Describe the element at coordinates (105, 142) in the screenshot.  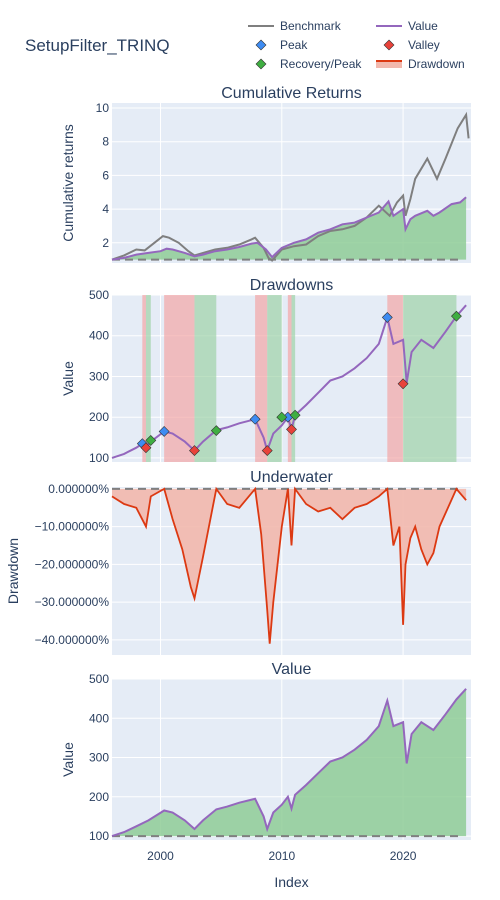
I see `y-tick-label: 8` at that location.